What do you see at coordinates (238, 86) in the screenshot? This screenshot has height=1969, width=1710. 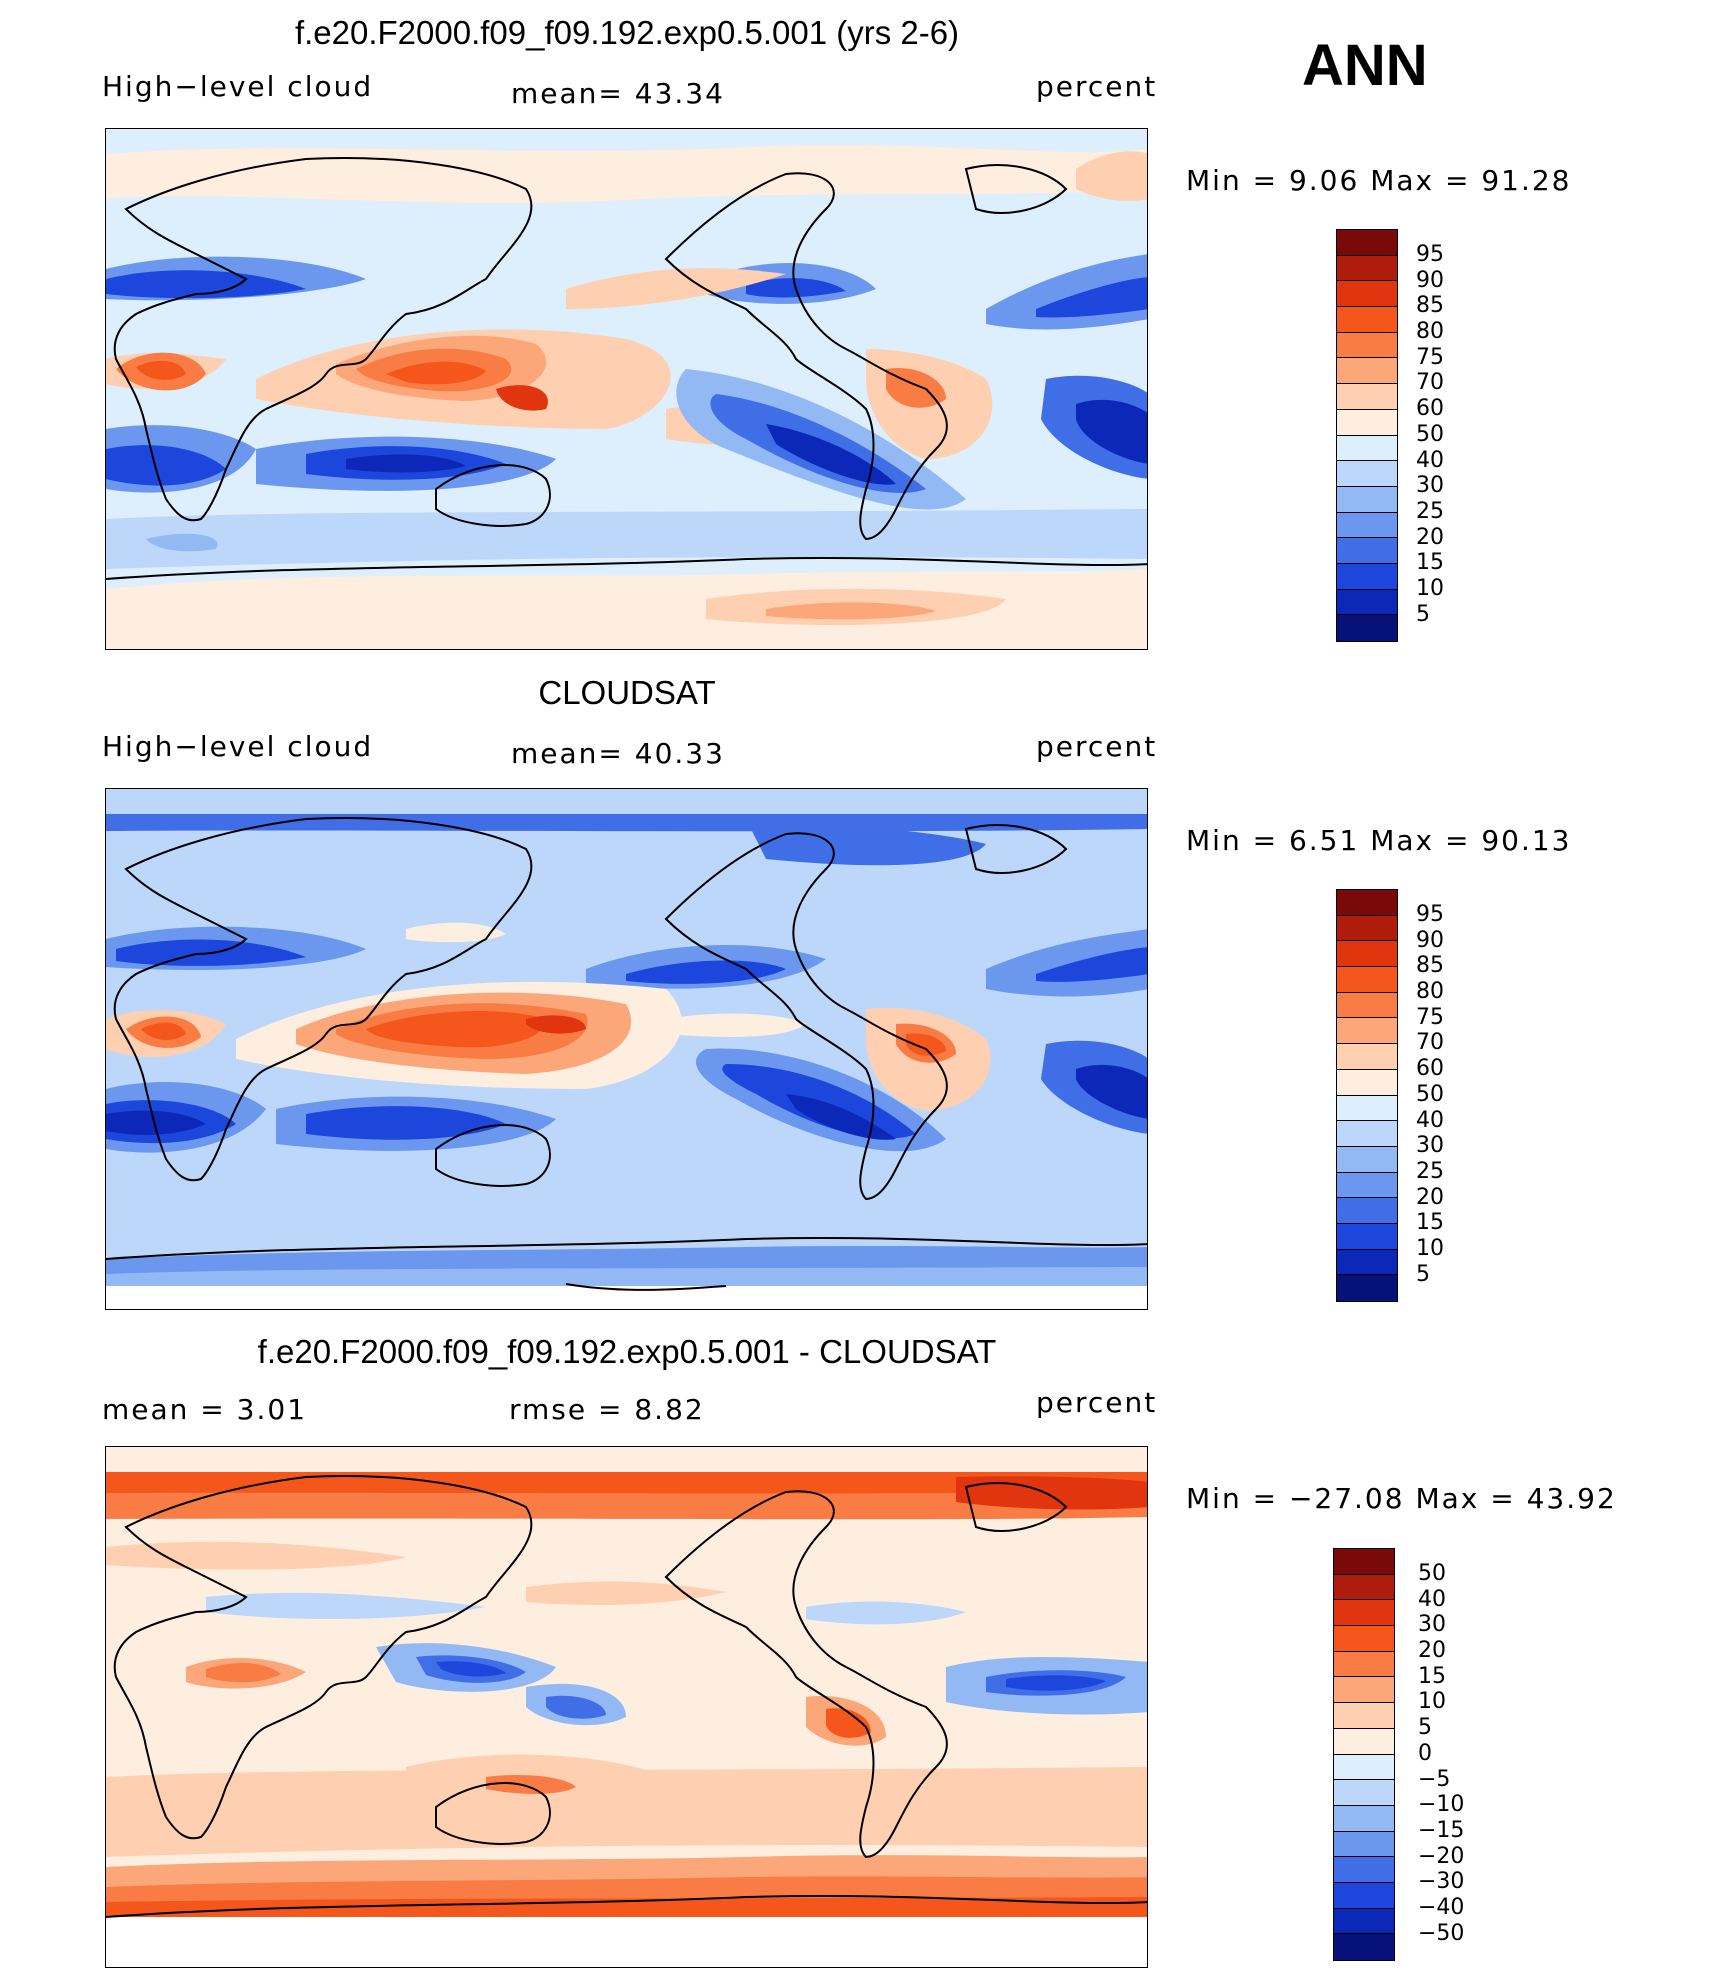 I see `panel1-variable-label: High−level cloud` at bounding box center [238, 86].